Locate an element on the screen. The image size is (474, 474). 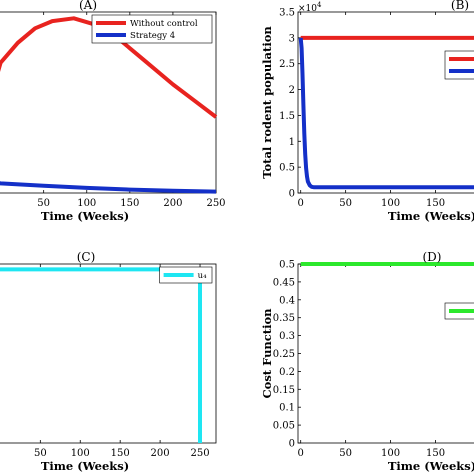
panel-b-ytick-label: 3.5 is located at coordinates (287, 13).